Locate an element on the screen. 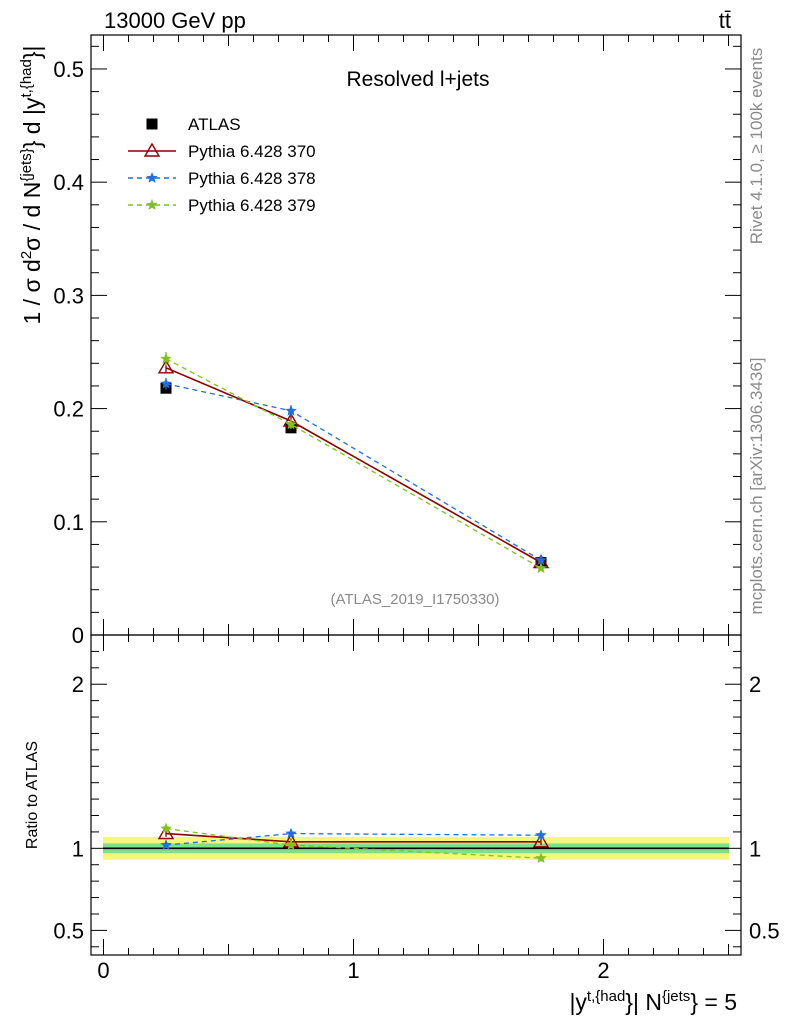 The width and height of the screenshot is (786, 1024). x-tick-label: 0 is located at coordinates (103, 970).